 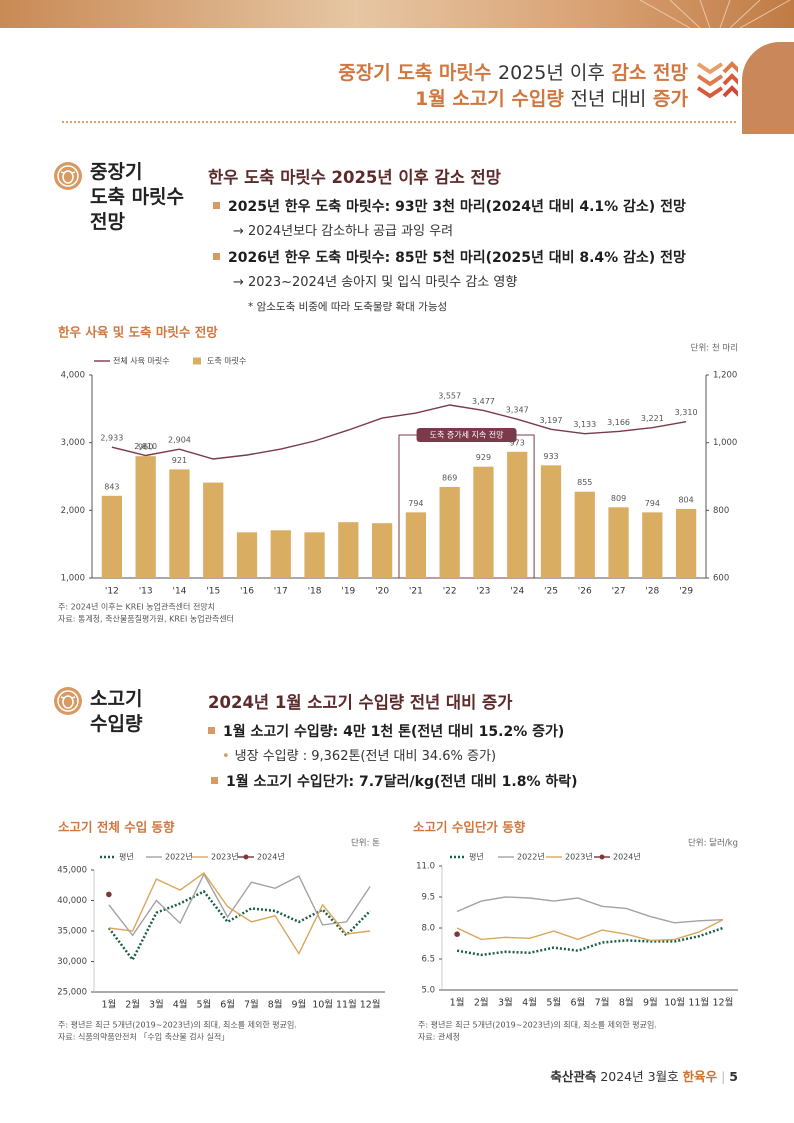 I want to click on y-tick-label: 30,000, so click(x=72, y=962).